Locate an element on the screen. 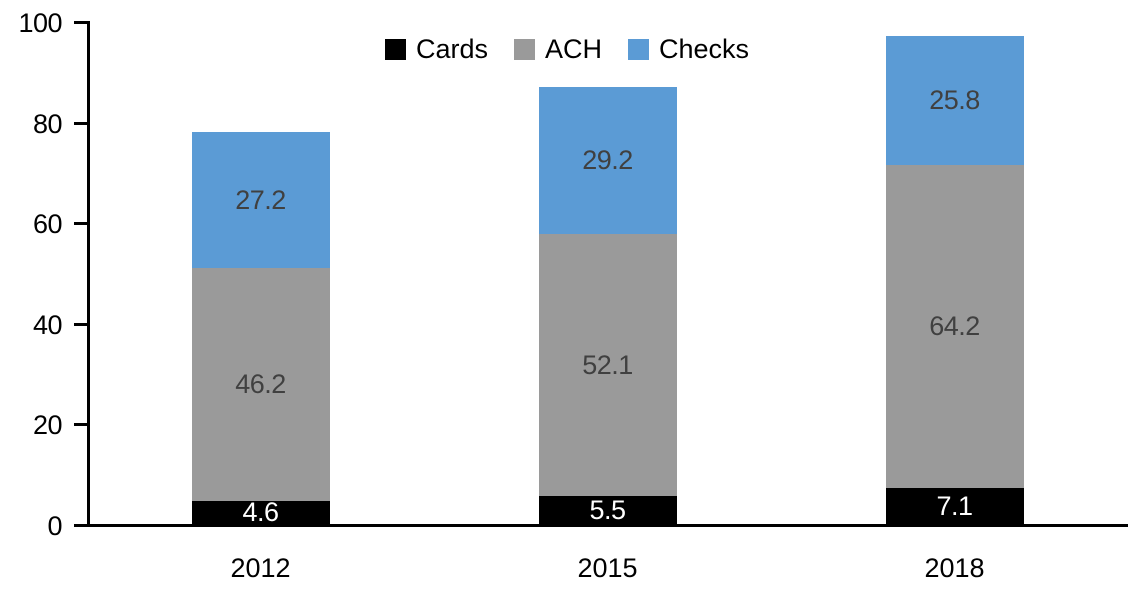 The height and width of the screenshot is (599, 1134). bar-segment-ach-2018: 64.2 is located at coordinates (954, 327).